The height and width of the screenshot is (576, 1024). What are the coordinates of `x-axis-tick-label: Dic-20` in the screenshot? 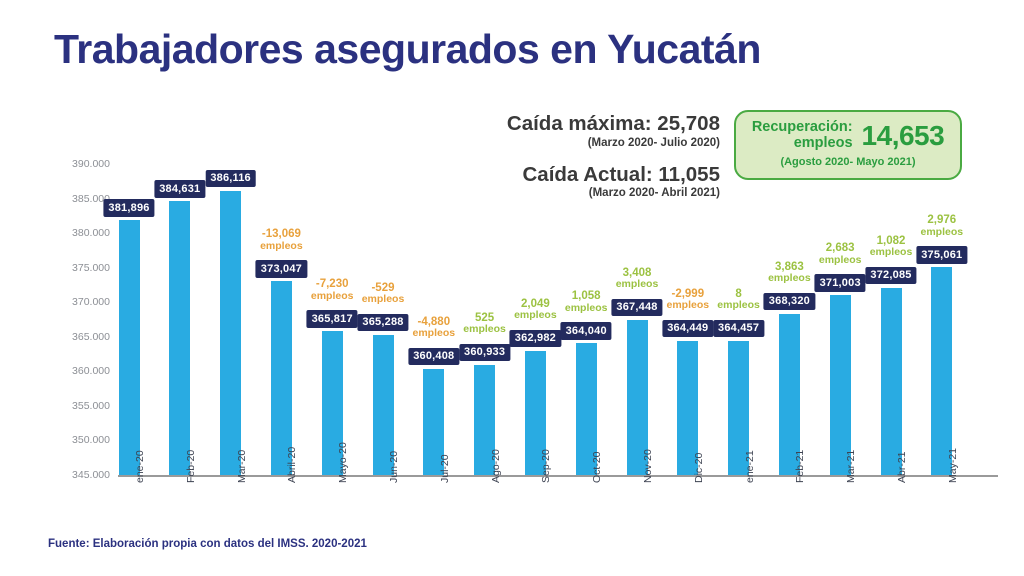 It's located at (698, 467).